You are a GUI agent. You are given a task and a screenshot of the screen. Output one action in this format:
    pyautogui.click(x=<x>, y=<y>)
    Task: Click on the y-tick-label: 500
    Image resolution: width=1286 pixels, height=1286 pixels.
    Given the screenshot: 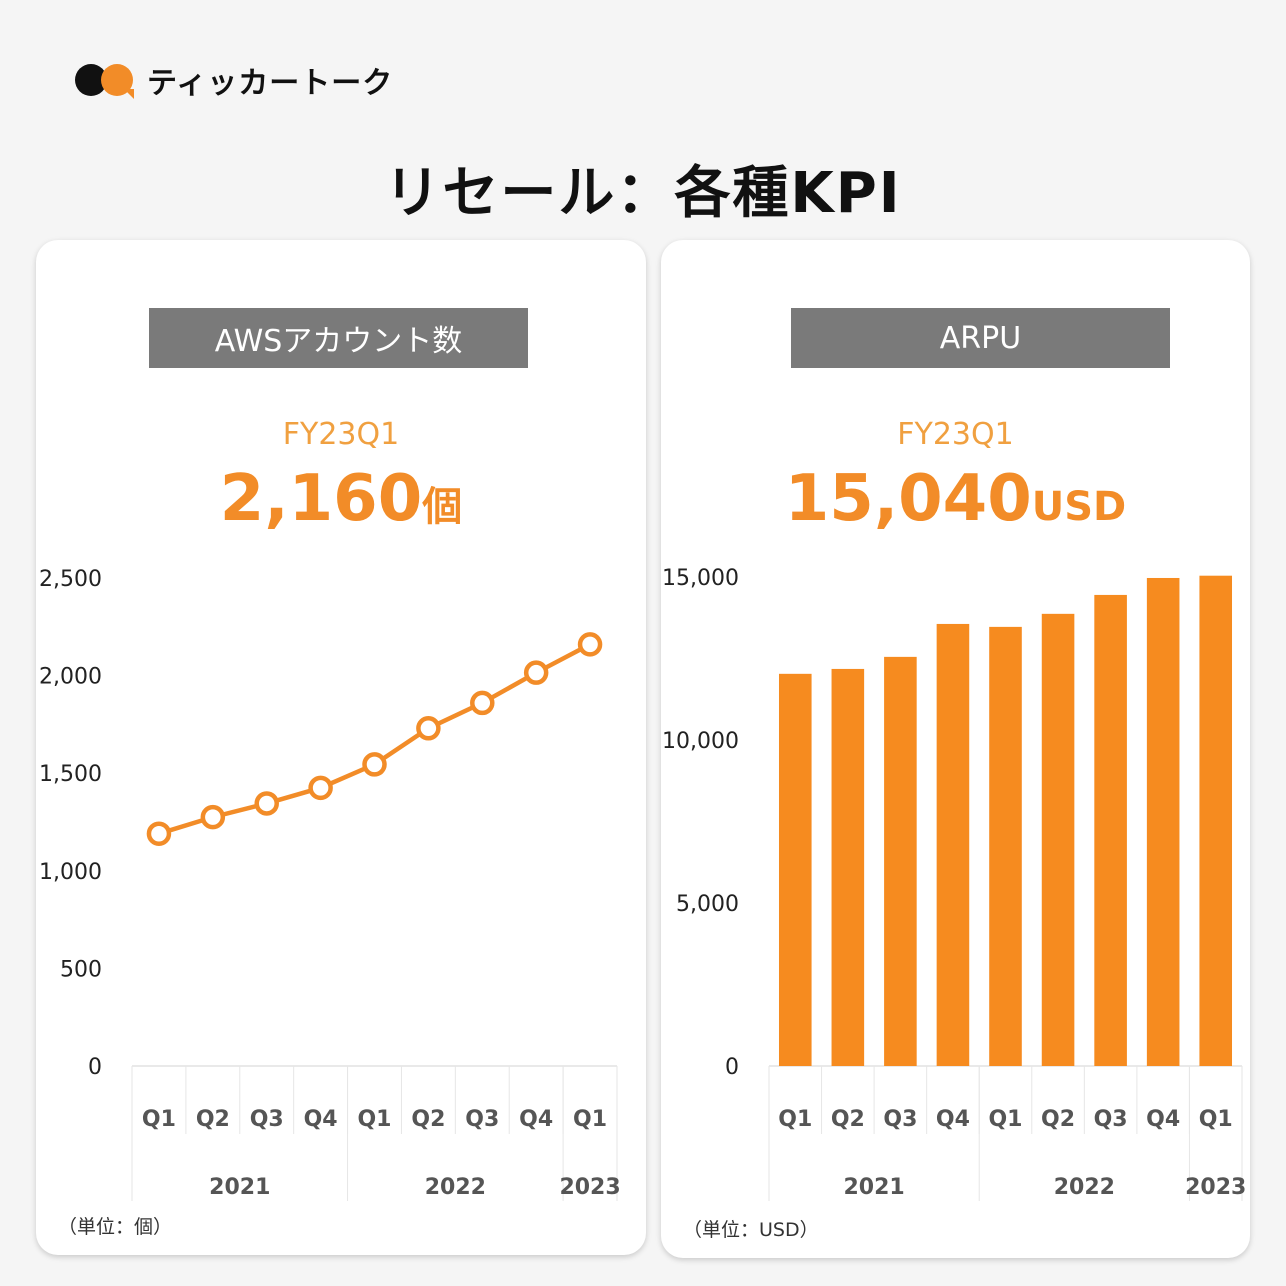 What is the action you would take?
    pyautogui.click(x=81, y=969)
    